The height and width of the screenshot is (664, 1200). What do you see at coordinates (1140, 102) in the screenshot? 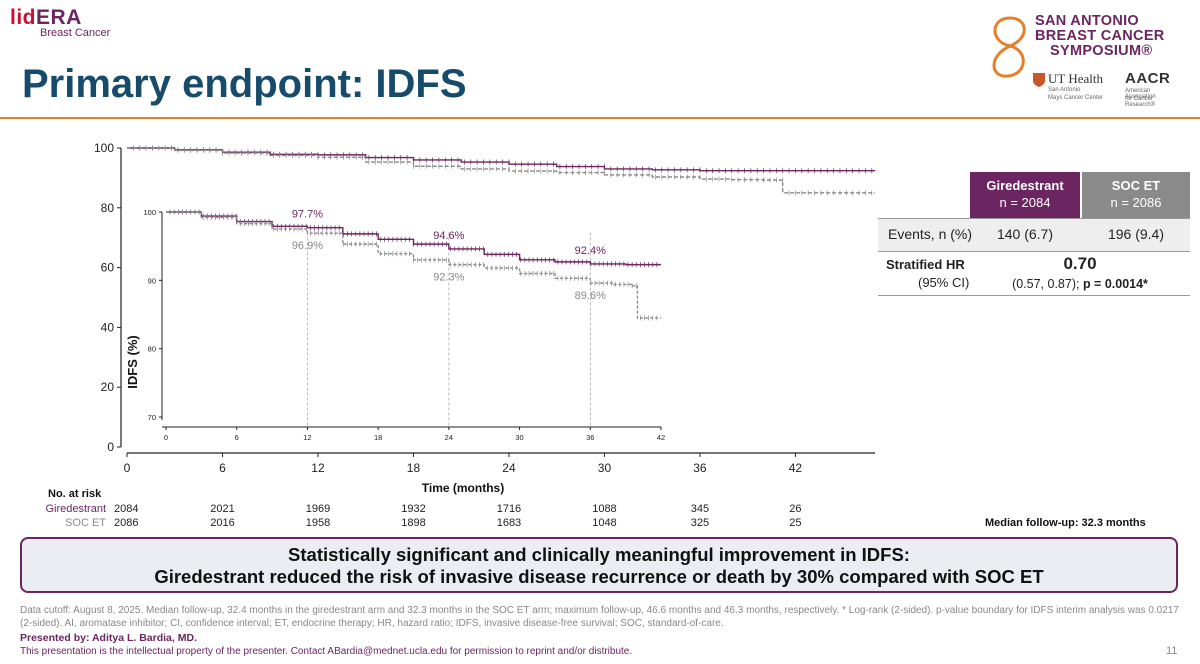
I see `aacr-sub-2: for Cancer Research®` at bounding box center [1140, 102].